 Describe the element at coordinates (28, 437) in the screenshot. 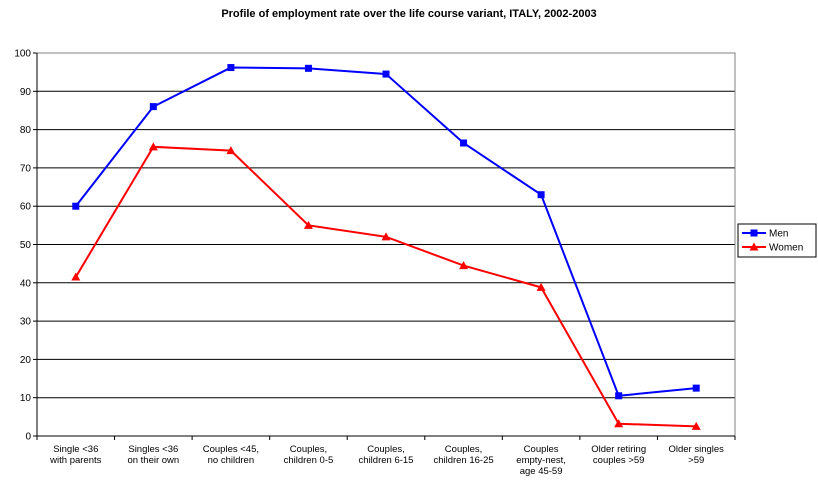

I see `y-tick-label: 0` at that location.